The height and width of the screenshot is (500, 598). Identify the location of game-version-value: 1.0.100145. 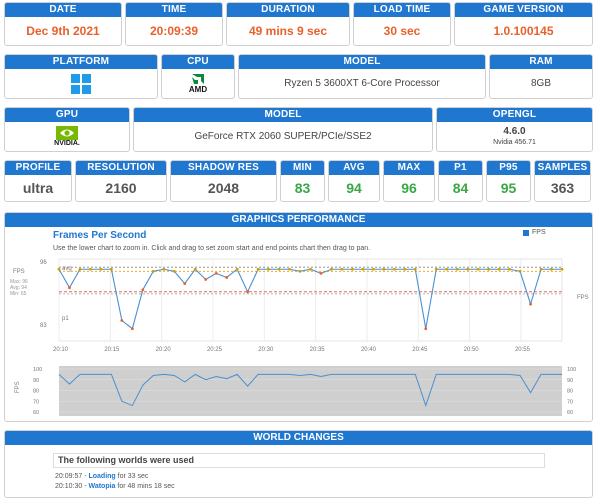
(523, 31).